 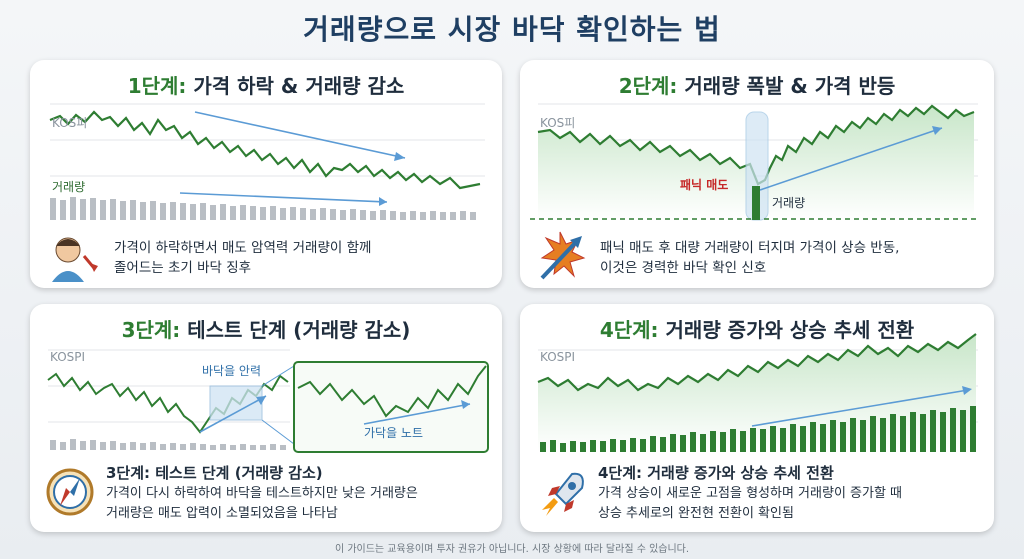 I want to click on explosion-arrow-icon, so click(x=563, y=255).